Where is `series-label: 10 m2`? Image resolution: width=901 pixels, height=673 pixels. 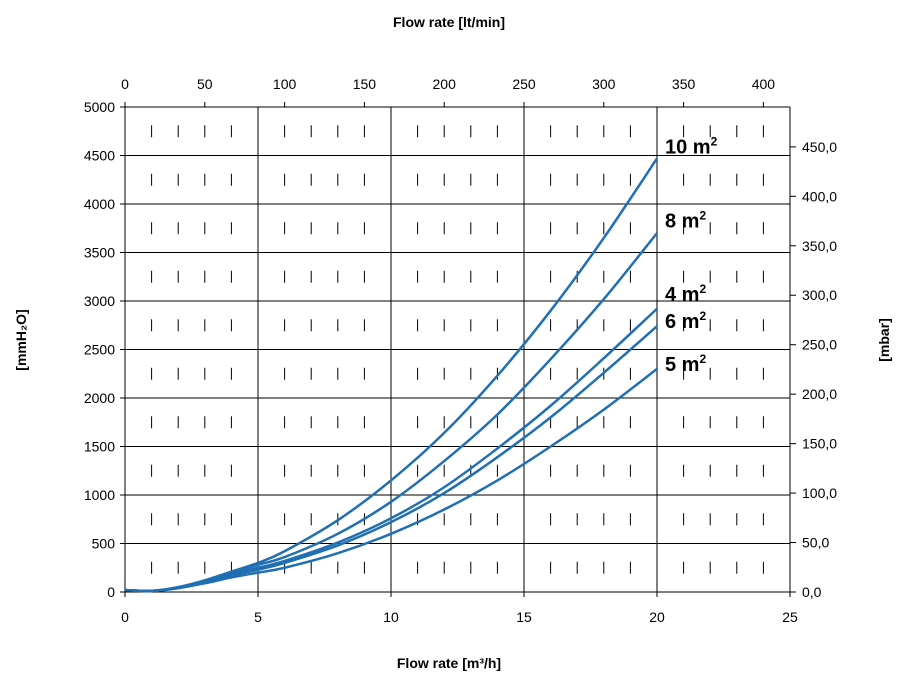 series-label: 10 m2 is located at coordinates (691, 147).